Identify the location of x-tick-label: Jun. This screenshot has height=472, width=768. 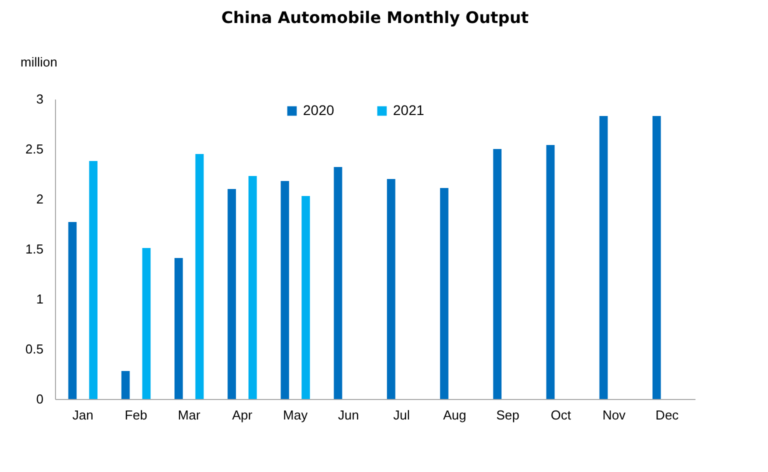
(348, 415).